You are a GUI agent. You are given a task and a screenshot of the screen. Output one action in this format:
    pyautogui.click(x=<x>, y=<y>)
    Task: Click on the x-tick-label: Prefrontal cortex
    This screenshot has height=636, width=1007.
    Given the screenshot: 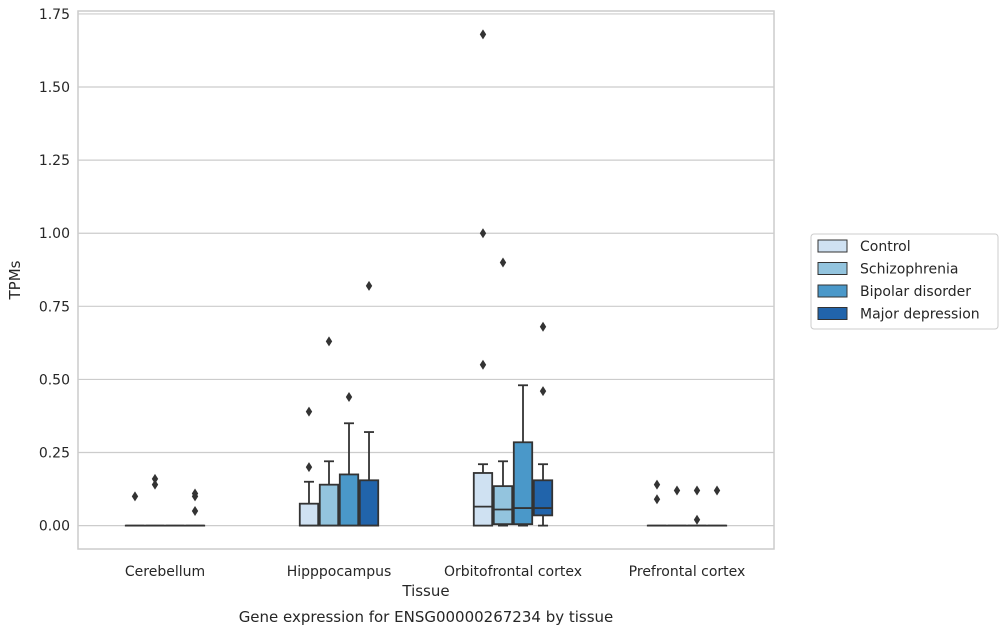 What is the action you would take?
    pyautogui.click(x=687, y=572)
    